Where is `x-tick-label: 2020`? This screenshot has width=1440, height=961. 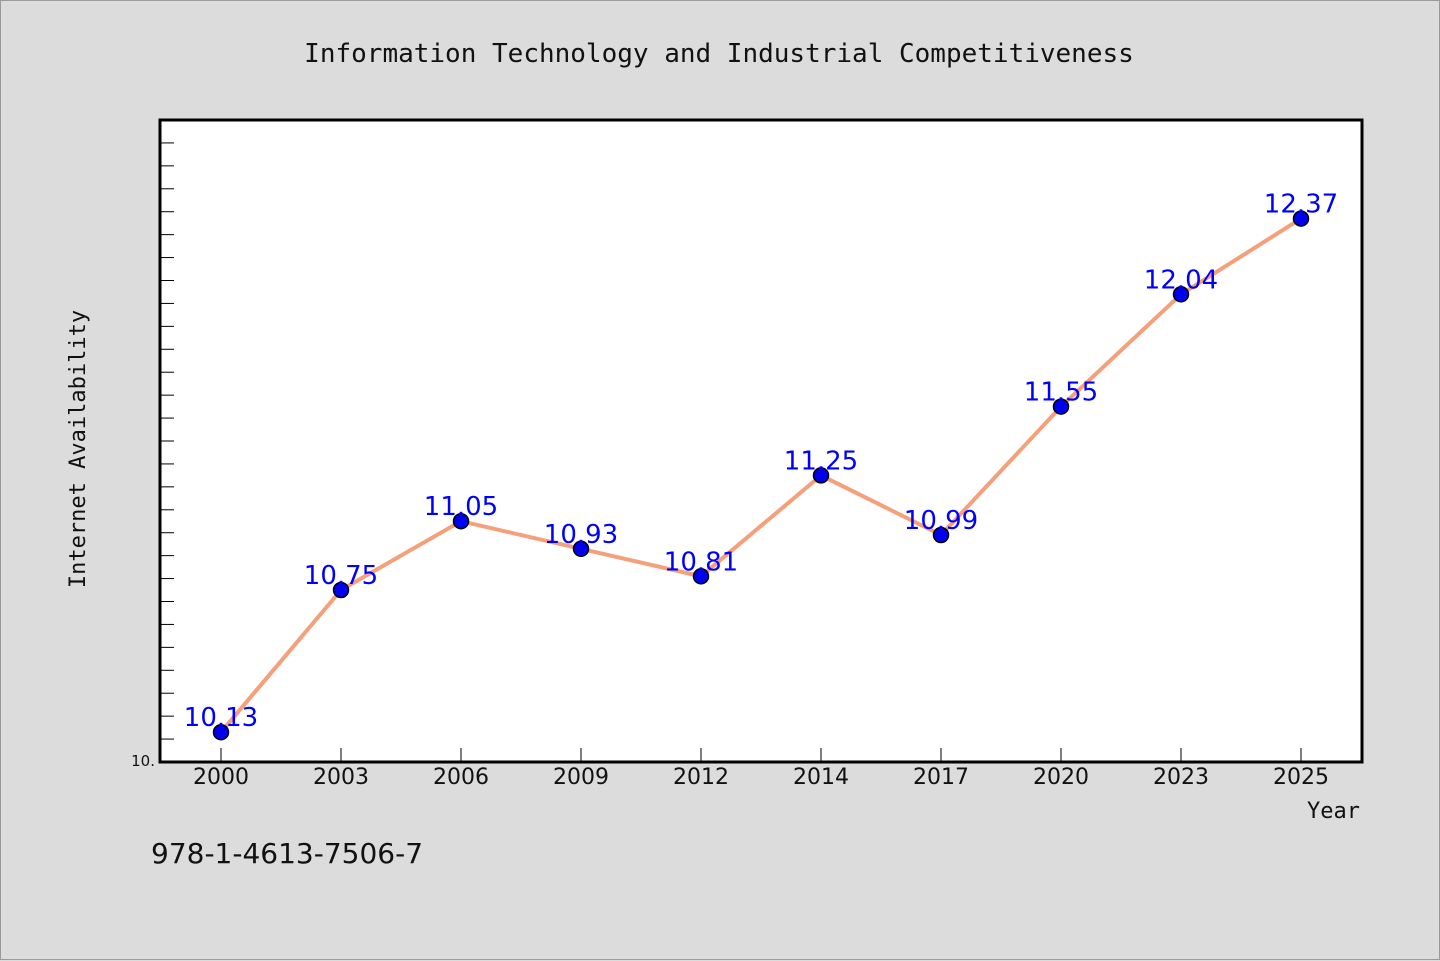 x-tick-label: 2020 is located at coordinates (1061, 777).